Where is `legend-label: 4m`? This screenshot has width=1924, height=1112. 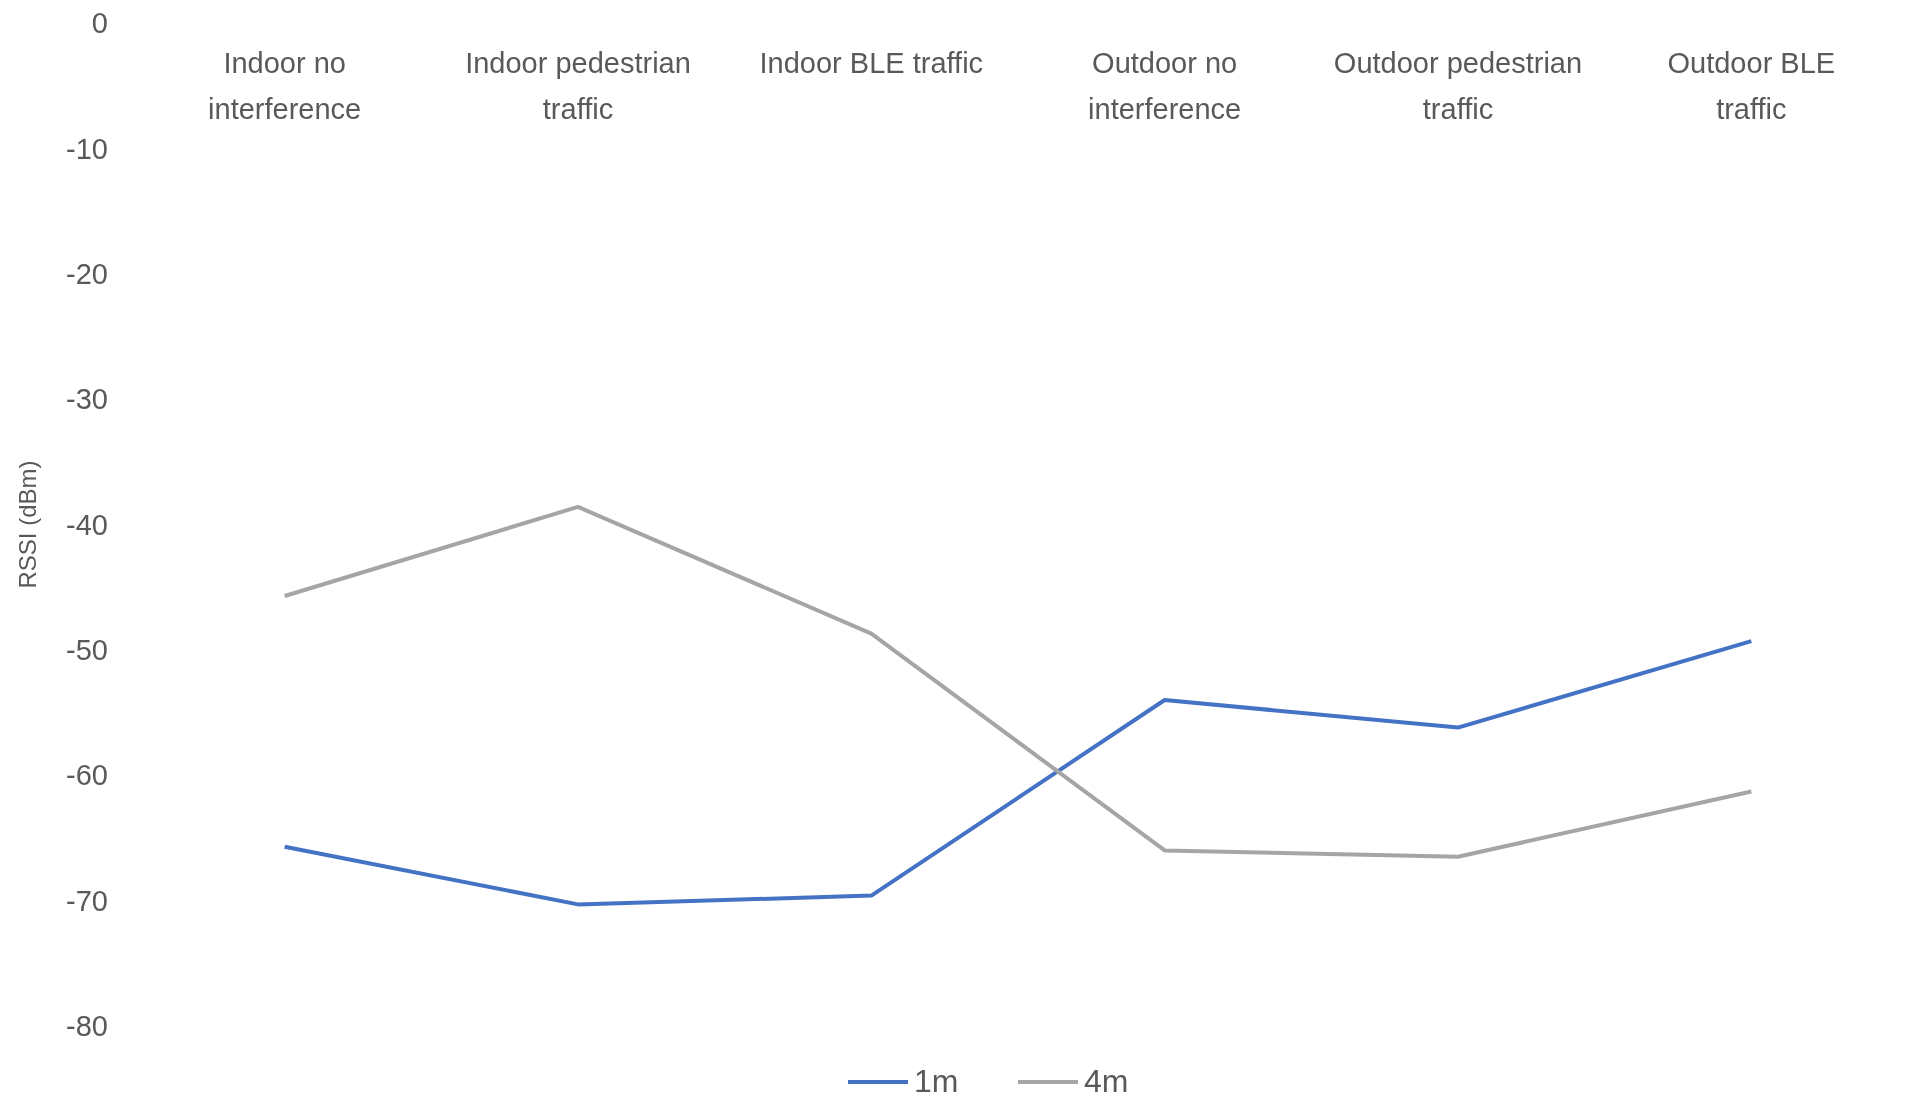 legend-label: 4m is located at coordinates (1106, 1081).